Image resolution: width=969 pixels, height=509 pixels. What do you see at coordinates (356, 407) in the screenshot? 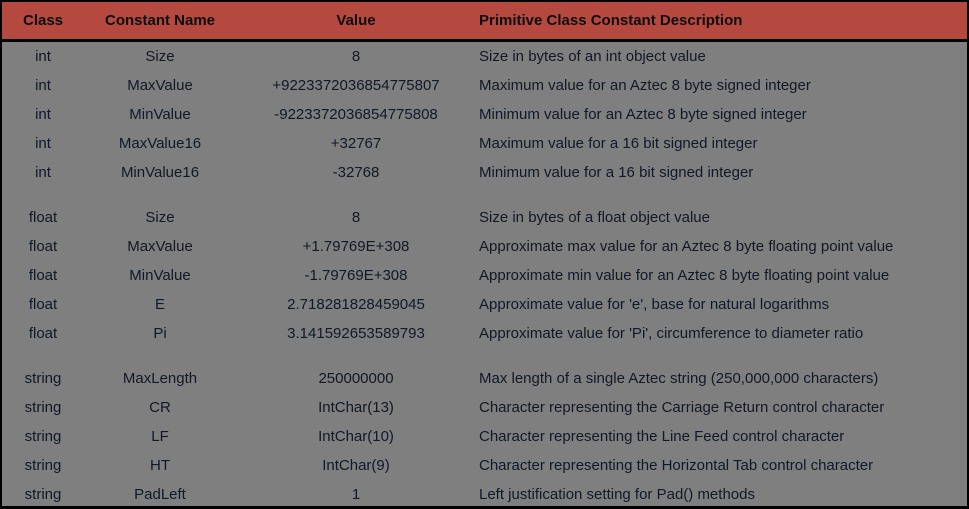
I see `cell-value: IntChar(13)` at bounding box center [356, 407].